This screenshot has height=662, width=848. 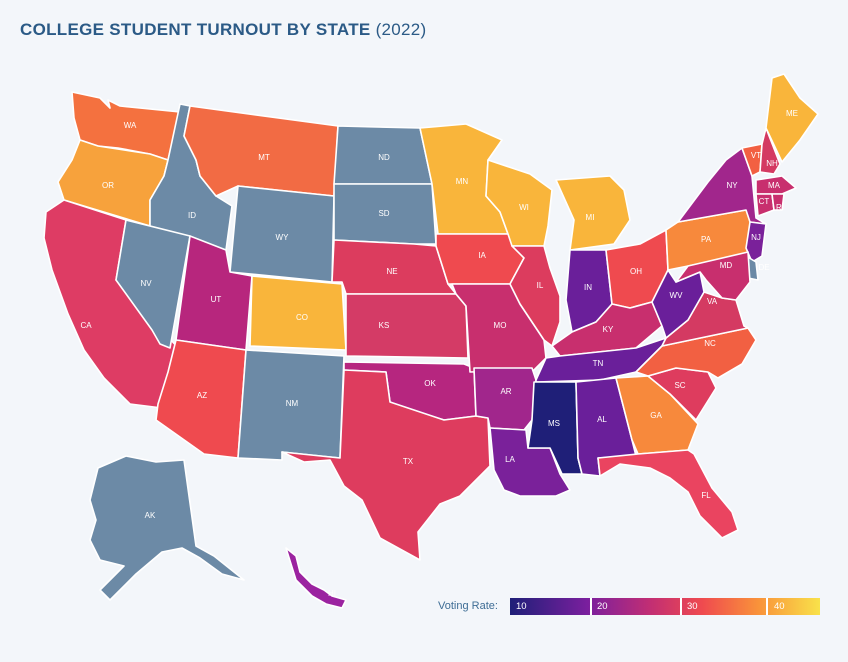 What do you see at coordinates (776, 185) in the screenshot?
I see `state-ma` at bounding box center [776, 185].